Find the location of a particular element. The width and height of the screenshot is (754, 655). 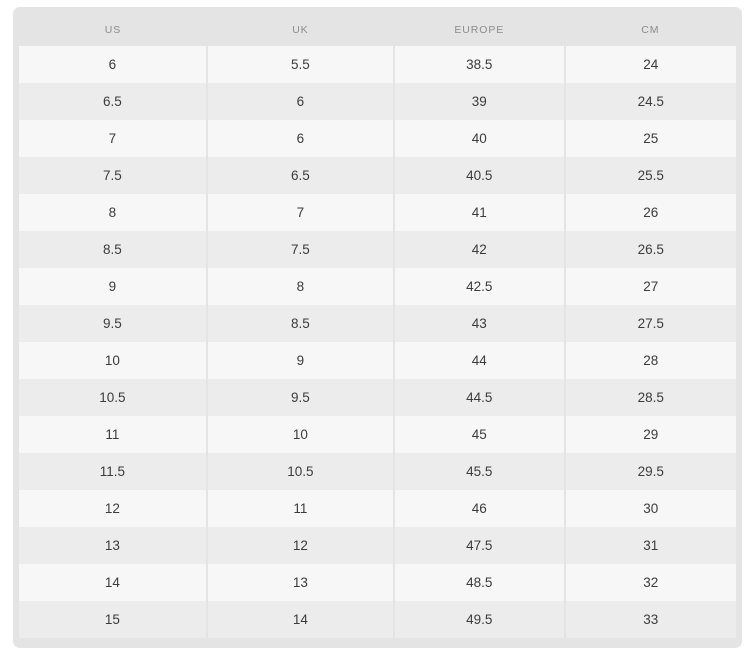

cell-us: 10 is located at coordinates (113, 360).